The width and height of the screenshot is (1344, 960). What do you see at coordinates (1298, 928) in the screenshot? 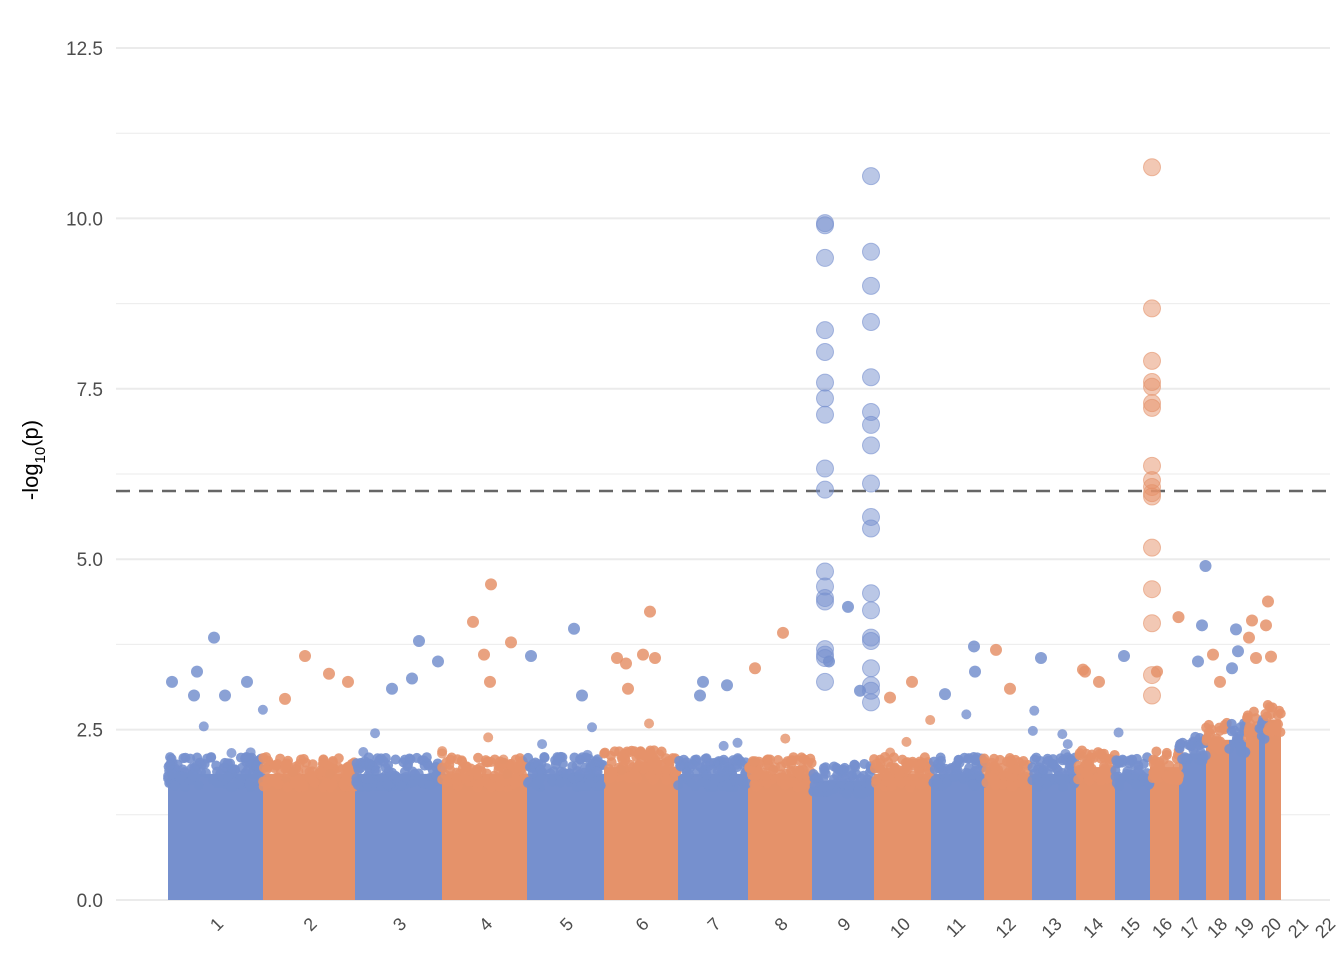
I see `x-tick-label-chr21: 21` at bounding box center [1298, 928].